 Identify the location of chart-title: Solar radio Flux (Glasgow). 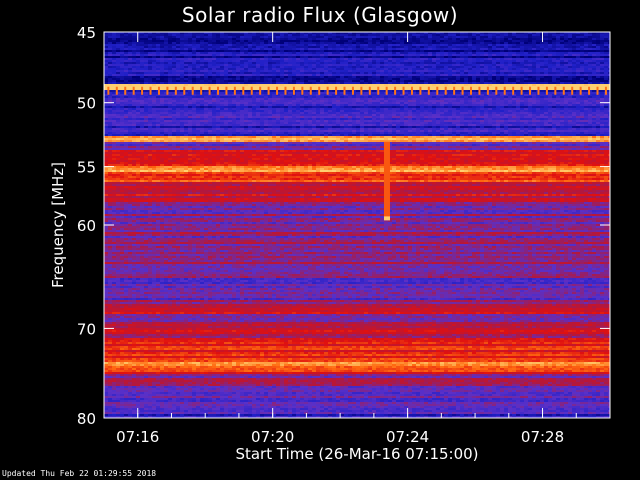
(320, 15).